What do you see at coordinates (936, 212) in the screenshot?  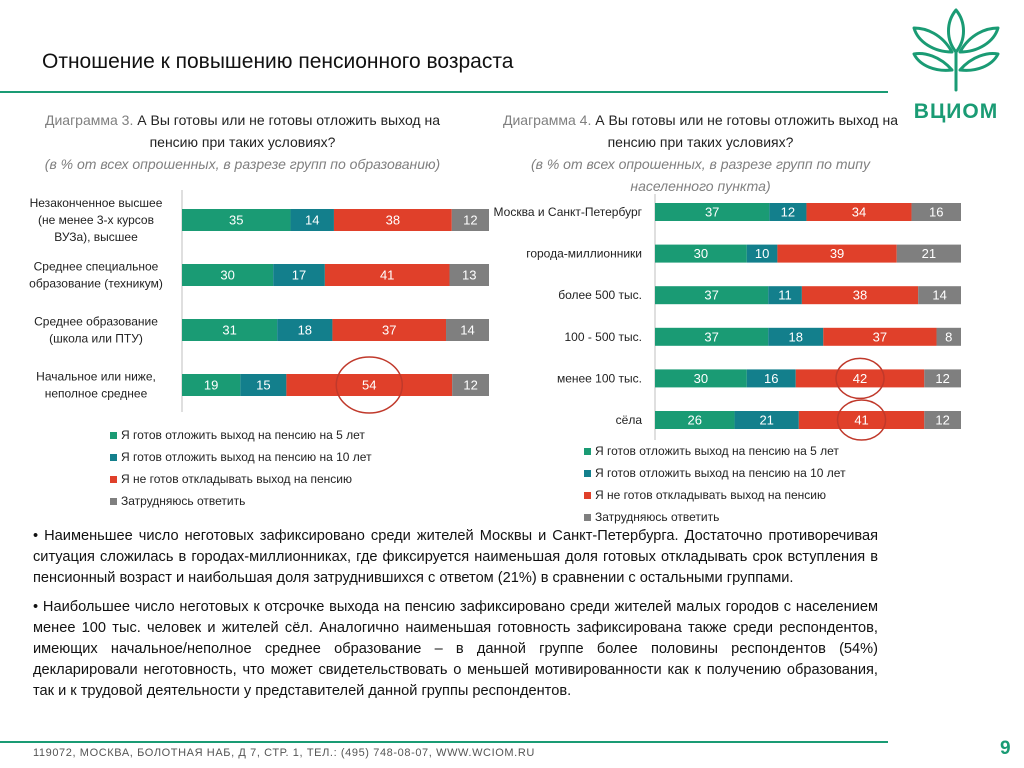 I see `data-label: 16` at bounding box center [936, 212].